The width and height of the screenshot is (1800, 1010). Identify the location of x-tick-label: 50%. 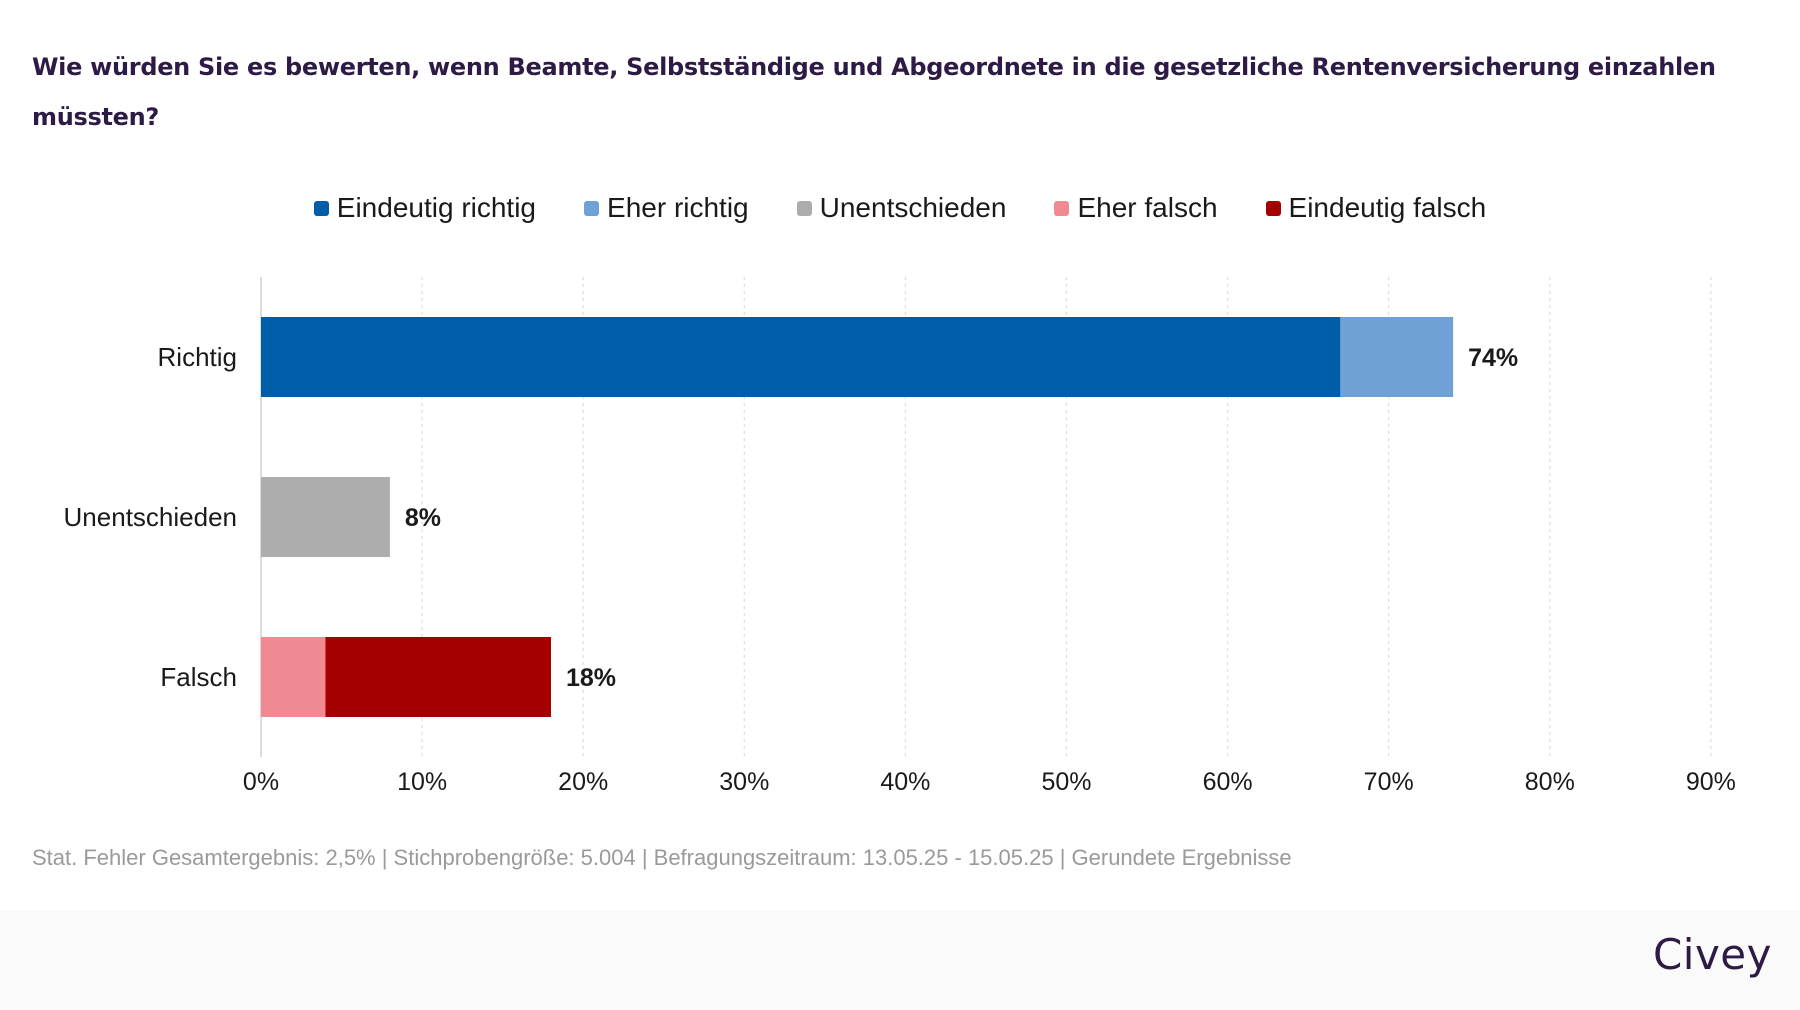
(1066, 782).